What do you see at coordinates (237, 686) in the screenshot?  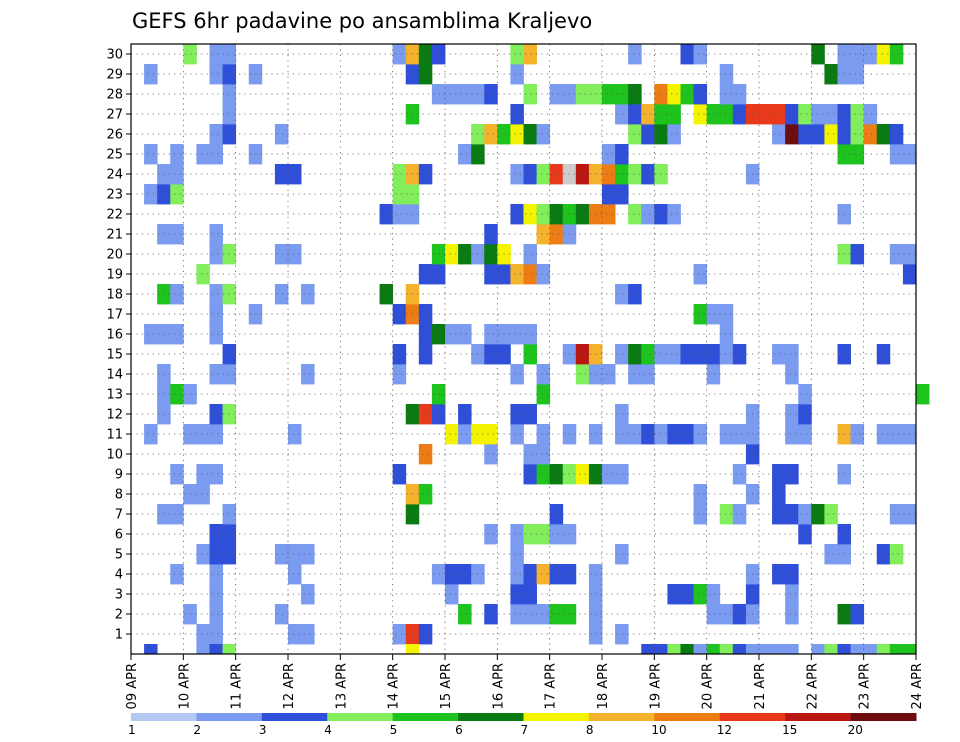 I see `x-tick-label: 11 APR` at bounding box center [237, 686].